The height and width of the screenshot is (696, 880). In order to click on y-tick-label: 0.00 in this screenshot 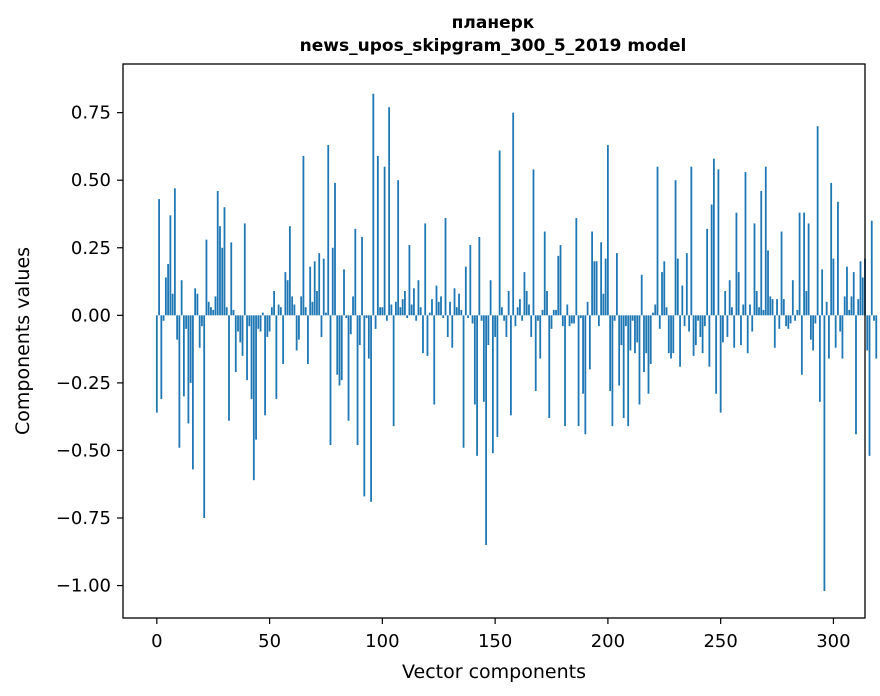, I will do `click(91, 315)`.